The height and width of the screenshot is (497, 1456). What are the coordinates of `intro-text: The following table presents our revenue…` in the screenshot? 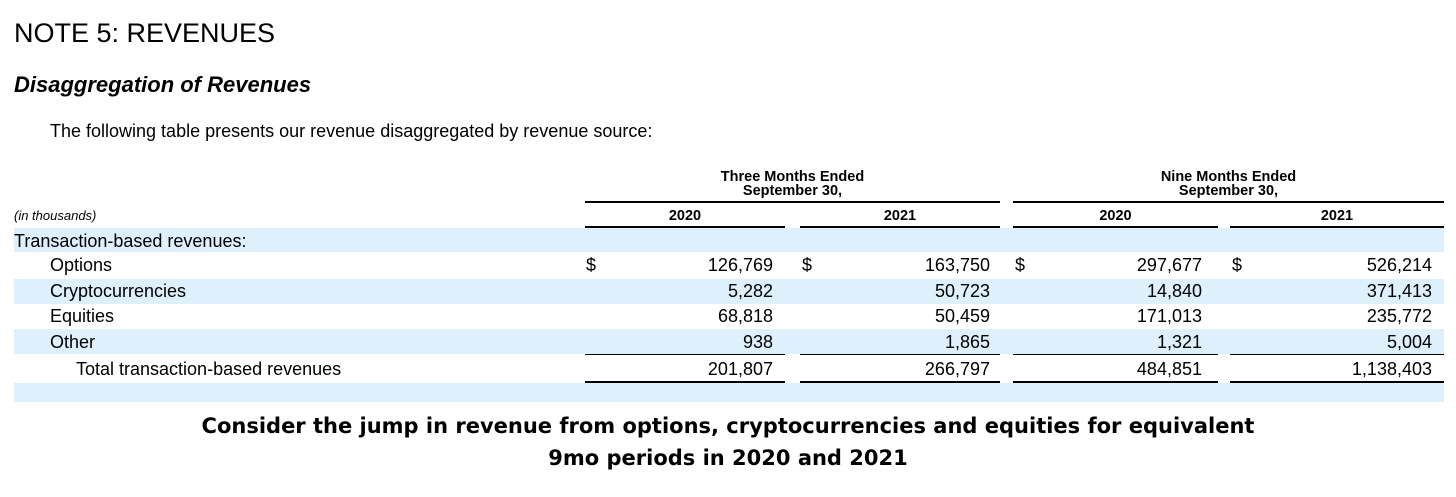 It's located at (351, 131).